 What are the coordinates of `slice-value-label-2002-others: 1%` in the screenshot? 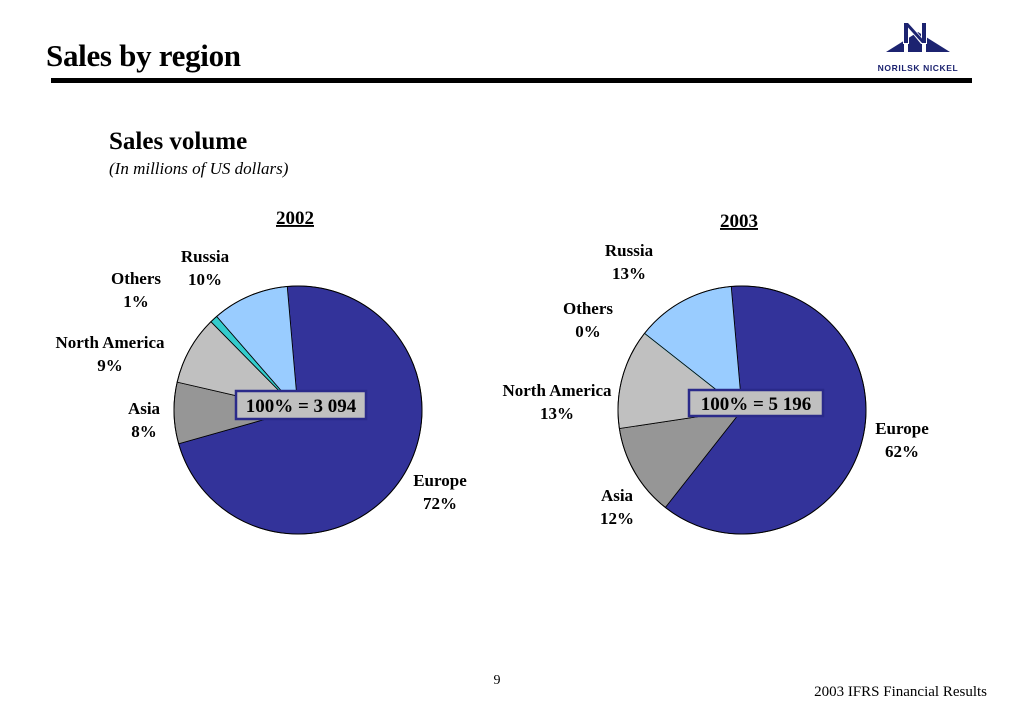 It's located at (136, 301).